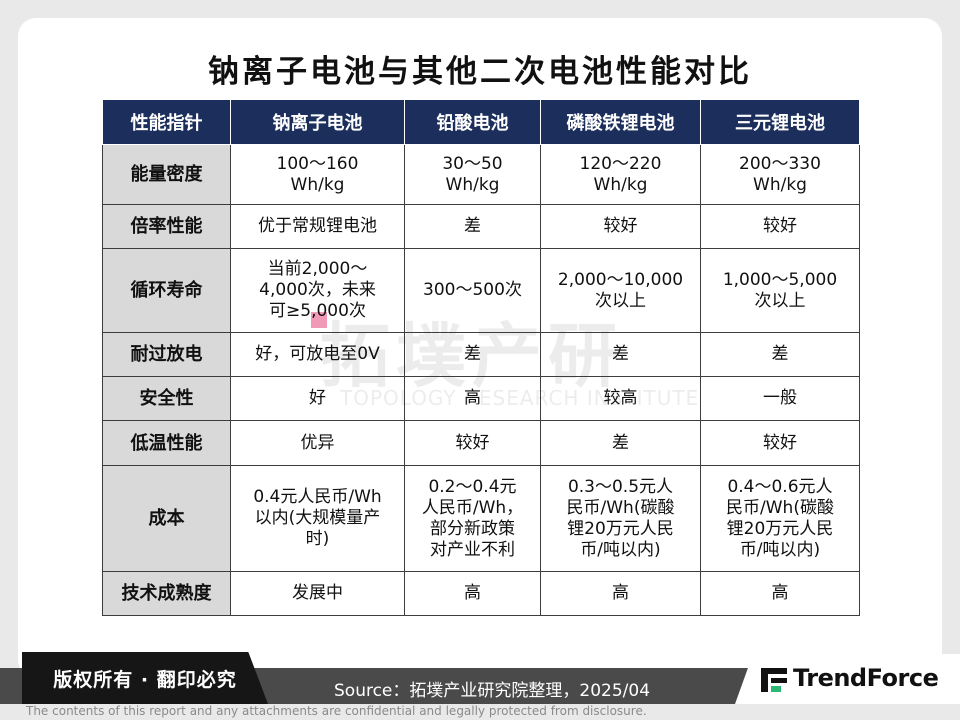  What do you see at coordinates (472, 122) in the screenshot?
I see `header-cell: 铅酸电池` at bounding box center [472, 122].